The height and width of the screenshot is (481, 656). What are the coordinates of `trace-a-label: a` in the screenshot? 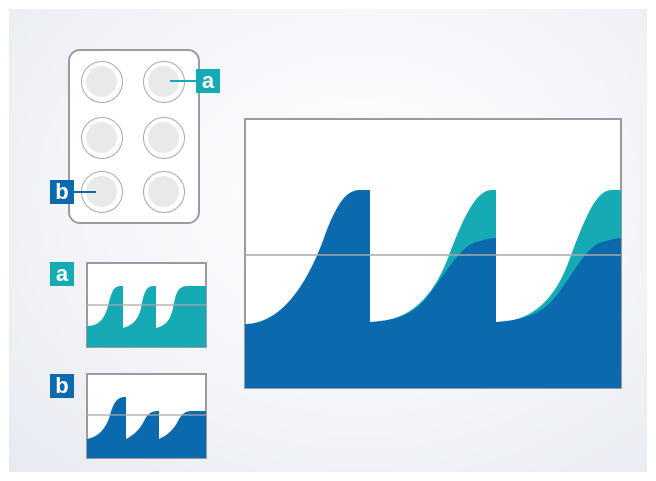 It's located at (62, 274).